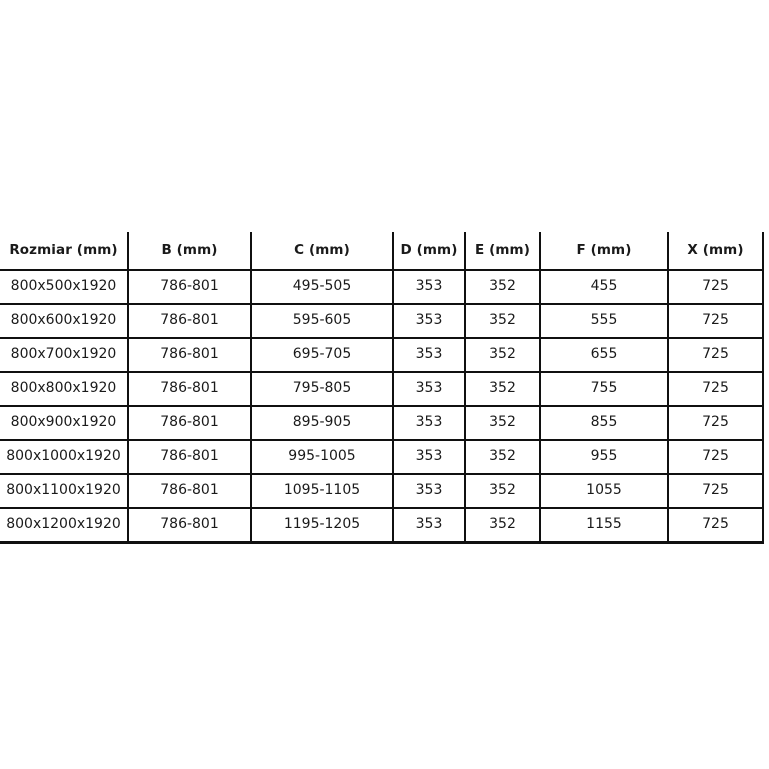 Image resolution: width=769 pixels, height=769 pixels. Describe the element at coordinates (64, 321) in the screenshot. I see `cell-rozmiar: 800x600x1920` at that location.